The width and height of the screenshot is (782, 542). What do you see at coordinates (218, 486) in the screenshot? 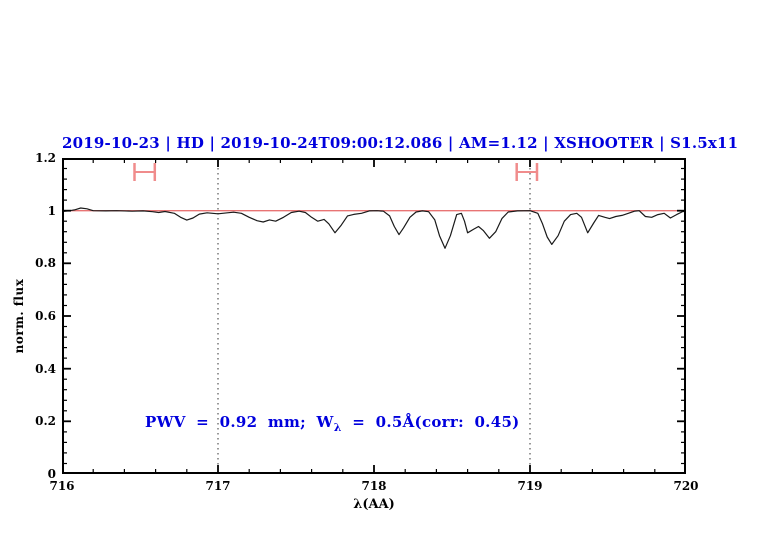
I see `x-tick-label: 717` at bounding box center [218, 486].